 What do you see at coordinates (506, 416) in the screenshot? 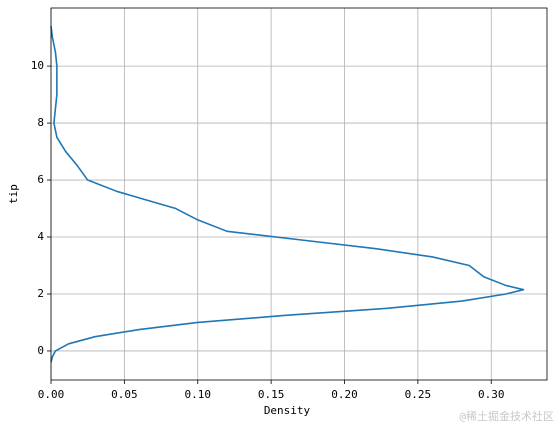
I see `watermark: @稀土掘金技术社区` at bounding box center [506, 416].